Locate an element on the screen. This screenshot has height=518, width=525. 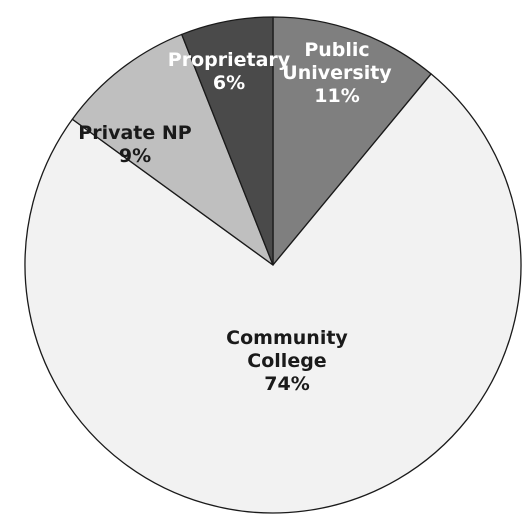
pie-slice-public-university is located at coordinates (352, 141).